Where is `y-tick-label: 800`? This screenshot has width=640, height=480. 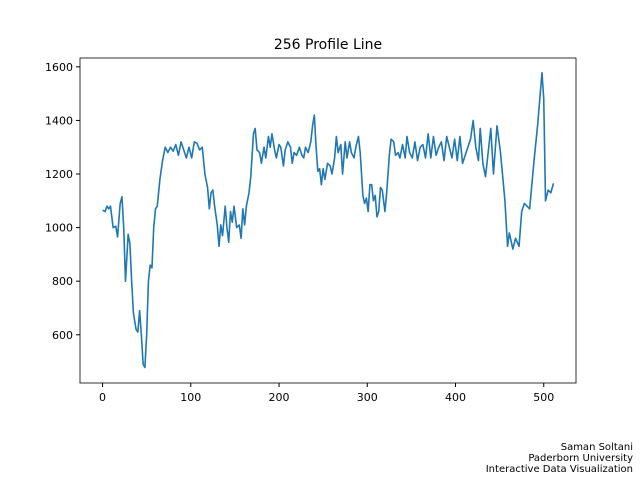 y-tick-label: 800 is located at coordinates (62, 281).